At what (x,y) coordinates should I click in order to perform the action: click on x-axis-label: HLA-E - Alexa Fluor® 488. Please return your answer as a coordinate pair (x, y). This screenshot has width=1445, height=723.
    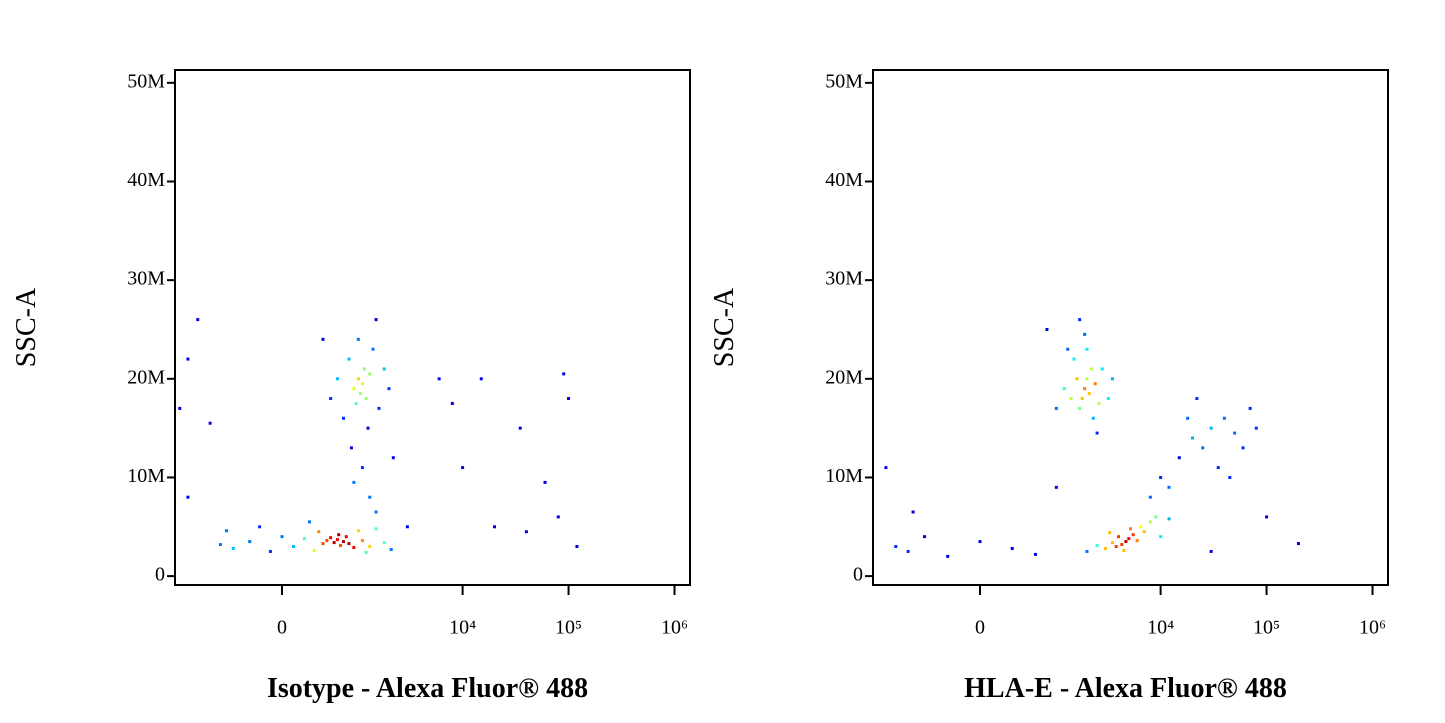
    Looking at the image, I should click on (1125, 688).